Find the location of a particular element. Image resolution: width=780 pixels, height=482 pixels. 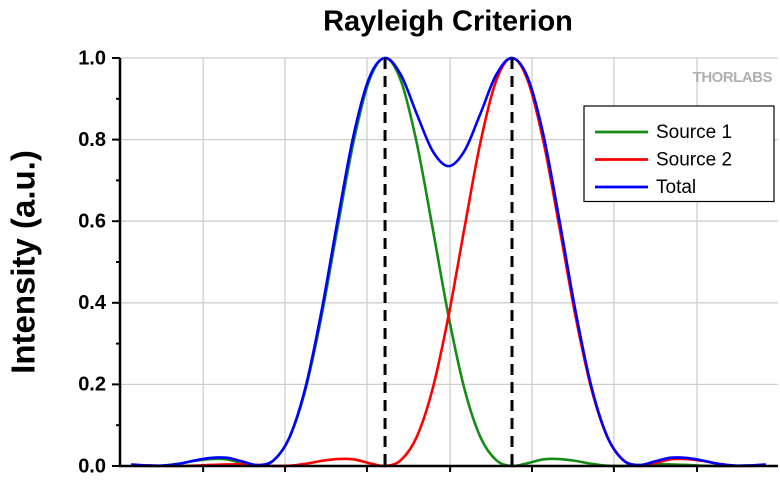

y-tick-label: 0.8 is located at coordinates (92, 140).